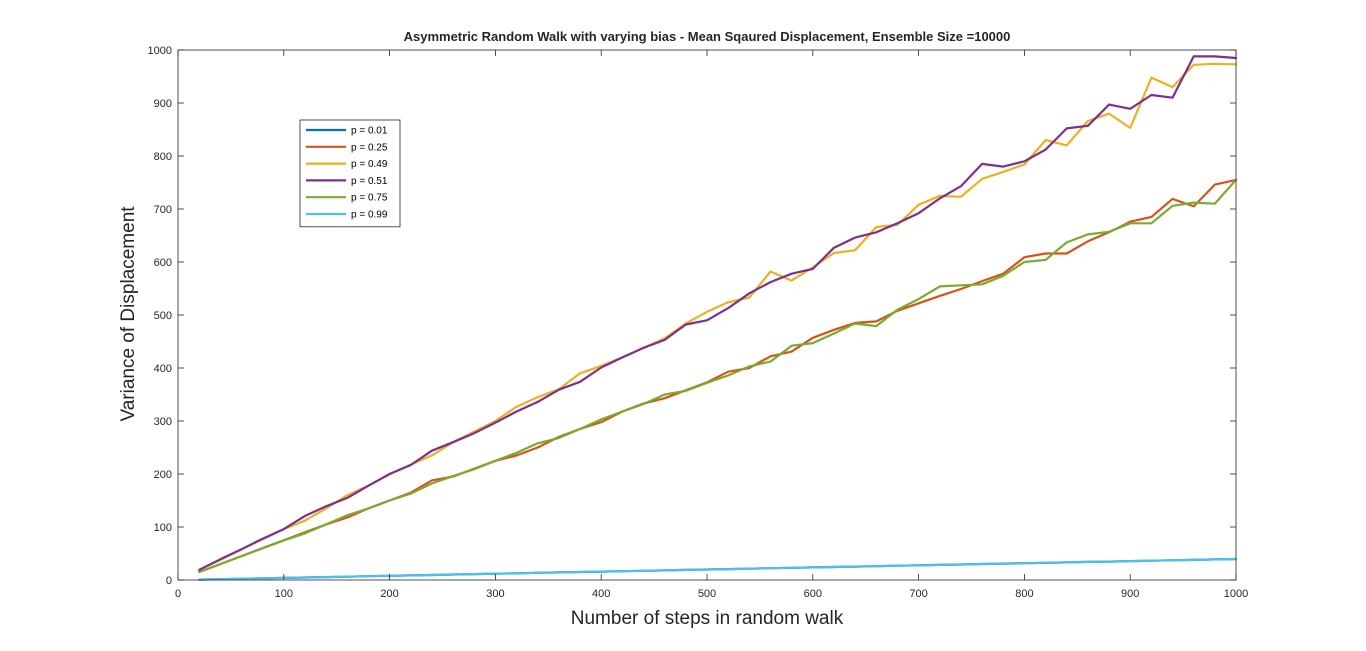 This screenshot has height=651, width=1366. I want to click on y-axis-label: Variance of Displacement, so click(128, 314).